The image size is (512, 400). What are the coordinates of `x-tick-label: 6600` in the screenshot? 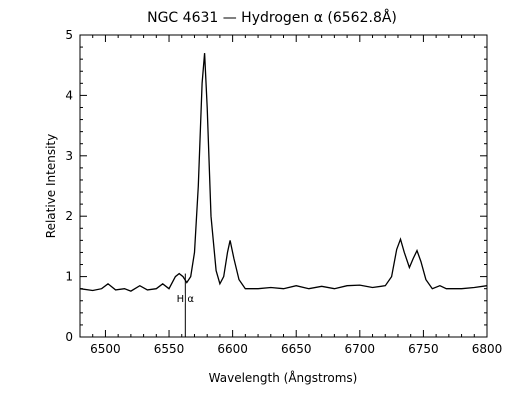 It's located at (232, 349).